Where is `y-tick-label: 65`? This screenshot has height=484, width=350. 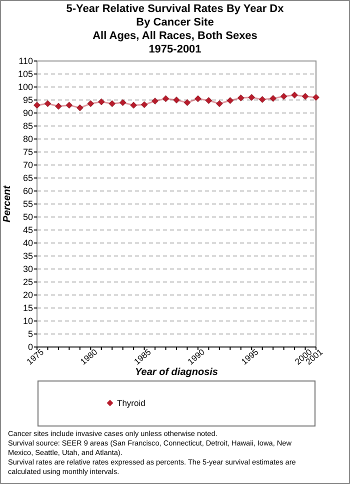 y-tick-label: 65 is located at coordinates (27, 178).